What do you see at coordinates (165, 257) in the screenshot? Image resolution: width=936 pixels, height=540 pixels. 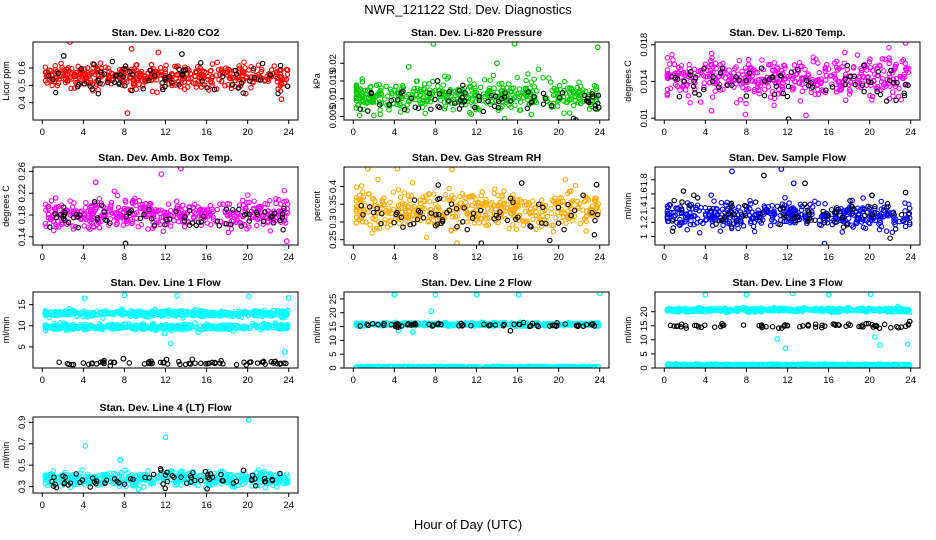 I see `x-tick-label: 12` at bounding box center [165, 257].